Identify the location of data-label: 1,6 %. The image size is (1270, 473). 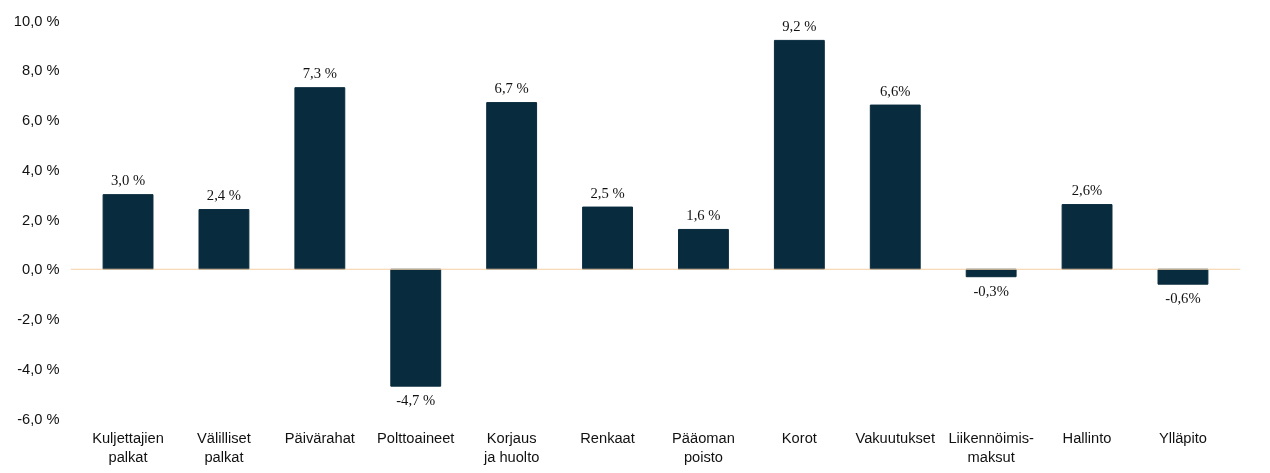
(703, 215).